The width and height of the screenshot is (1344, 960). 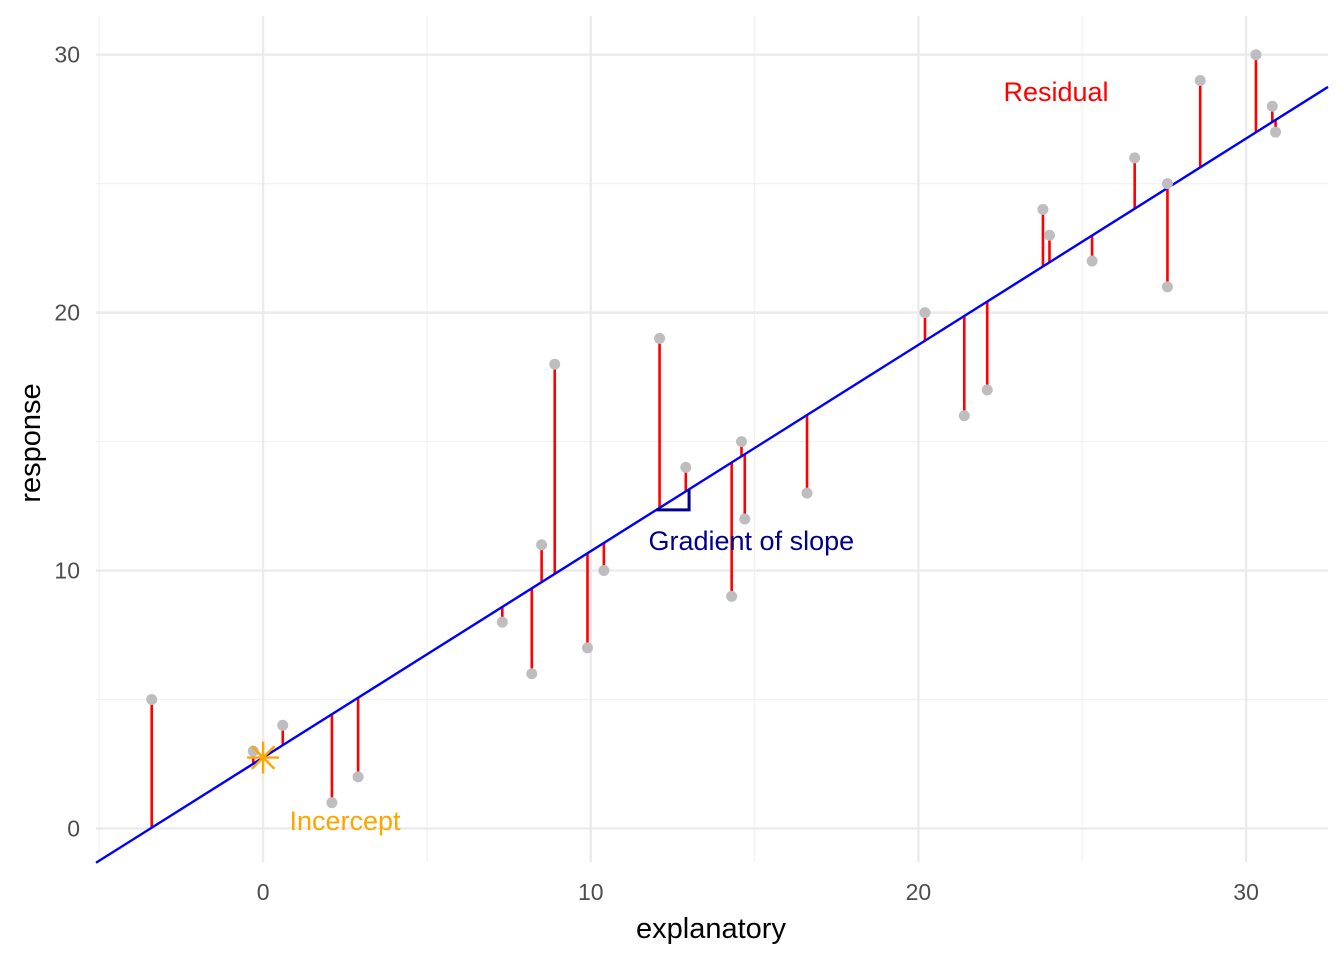 What do you see at coordinates (263, 892) in the screenshot?
I see `x-tick-label: 0` at bounding box center [263, 892].